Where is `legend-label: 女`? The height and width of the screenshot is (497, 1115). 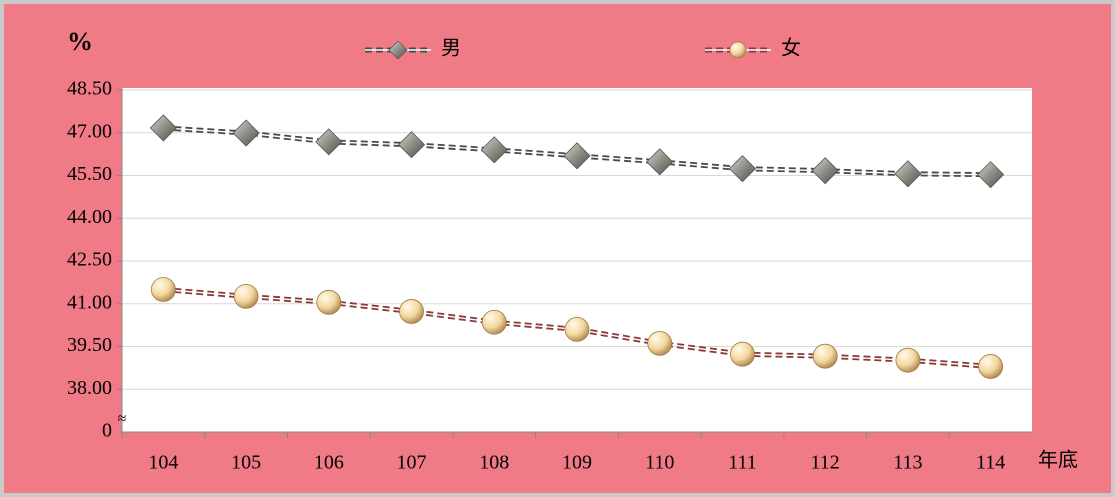 legend-label: 女 is located at coordinates (791, 48).